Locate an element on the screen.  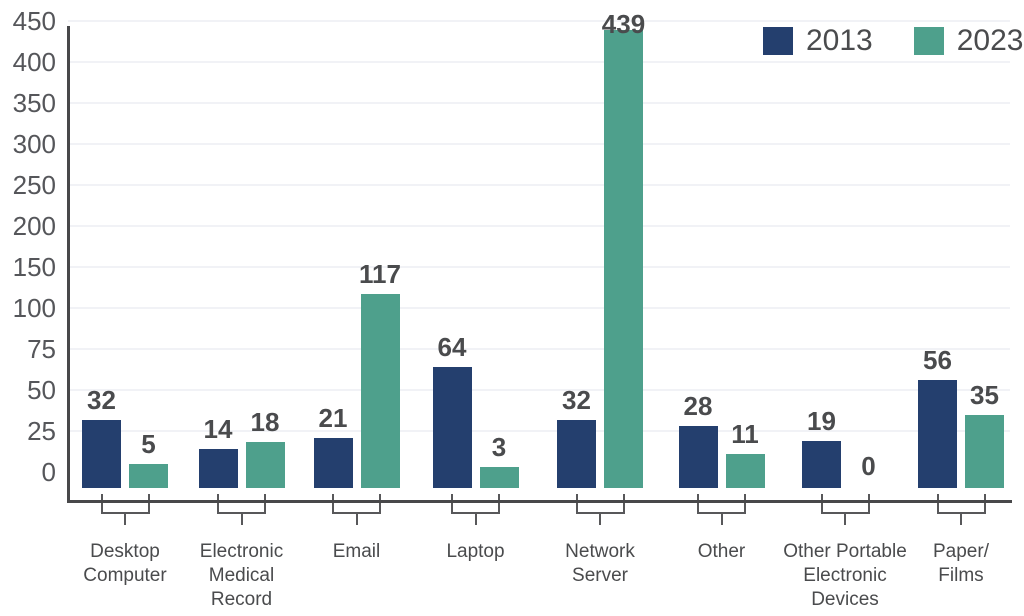
category-label: Electronic Medical Record is located at coordinates (242, 576).